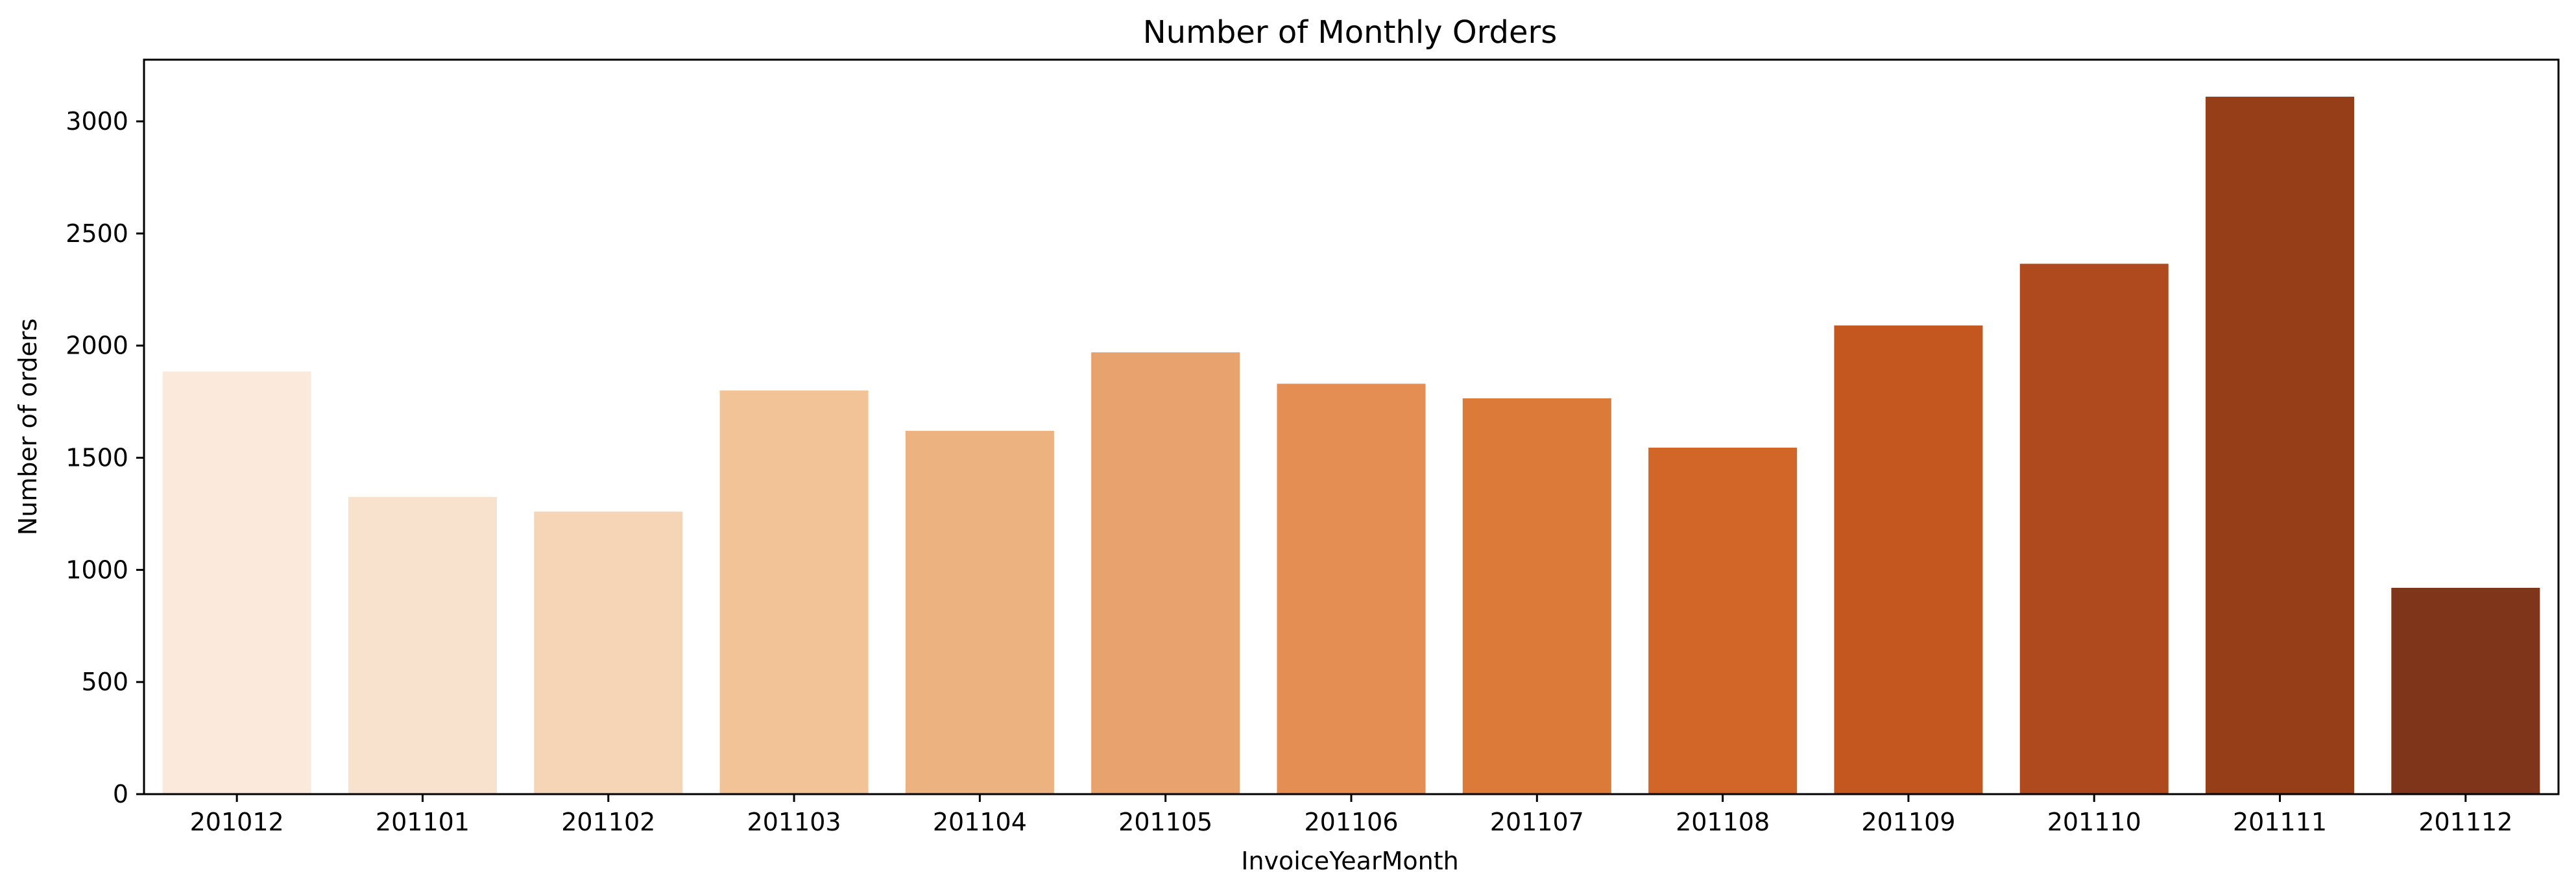 The image size is (2576, 896). What do you see at coordinates (423, 822) in the screenshot?
I see `x-tick-label: 201101` at bounding box center [423, 822].